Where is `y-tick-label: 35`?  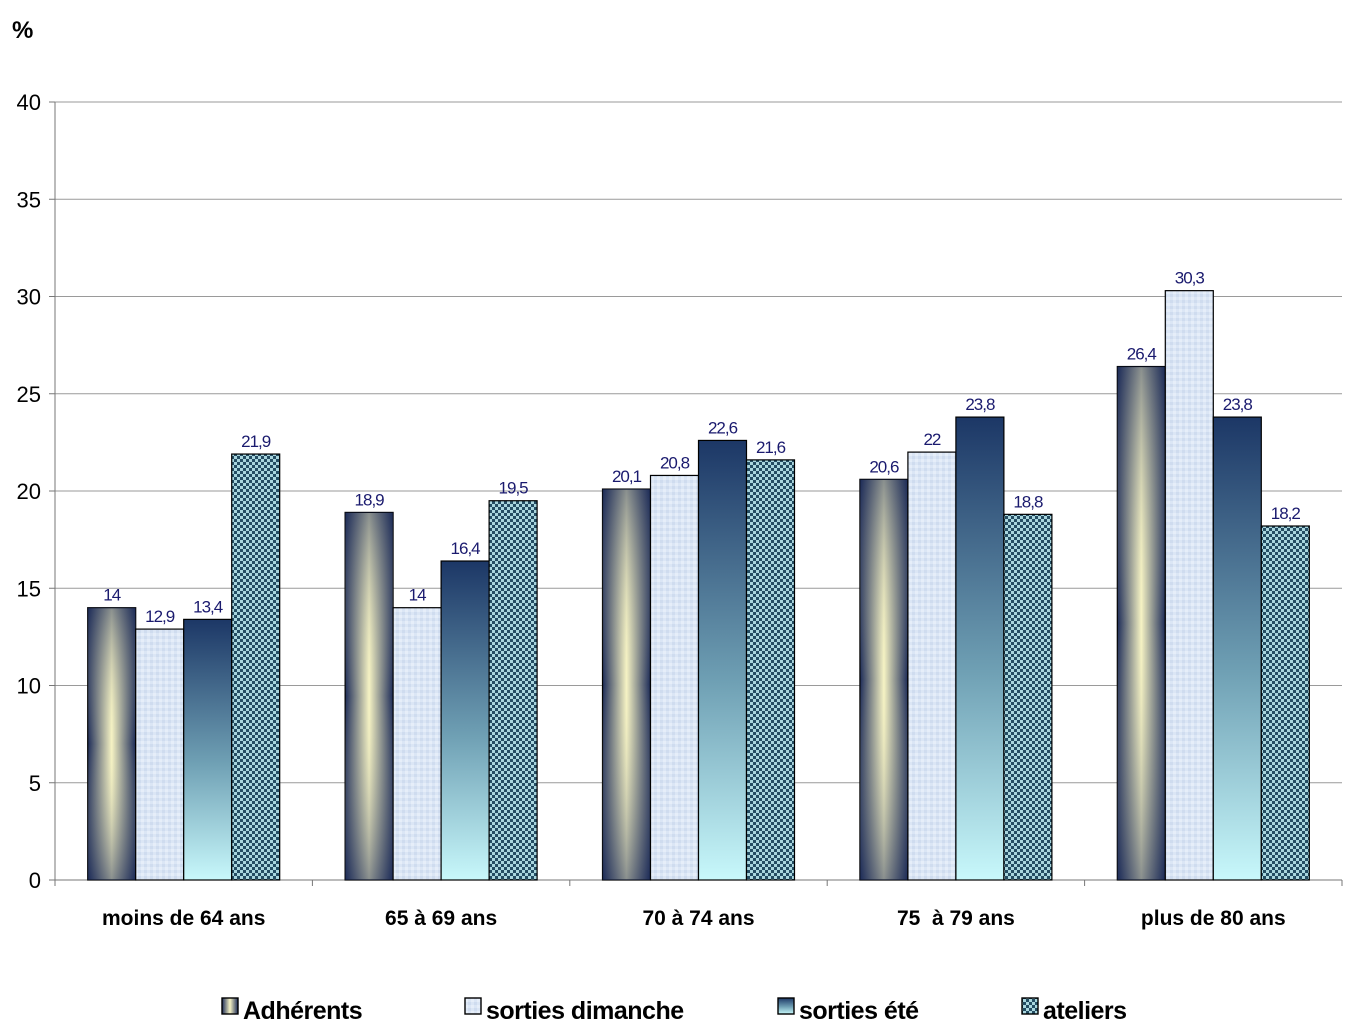 y-tick-label: 35 is located at coordinates (29, 199).